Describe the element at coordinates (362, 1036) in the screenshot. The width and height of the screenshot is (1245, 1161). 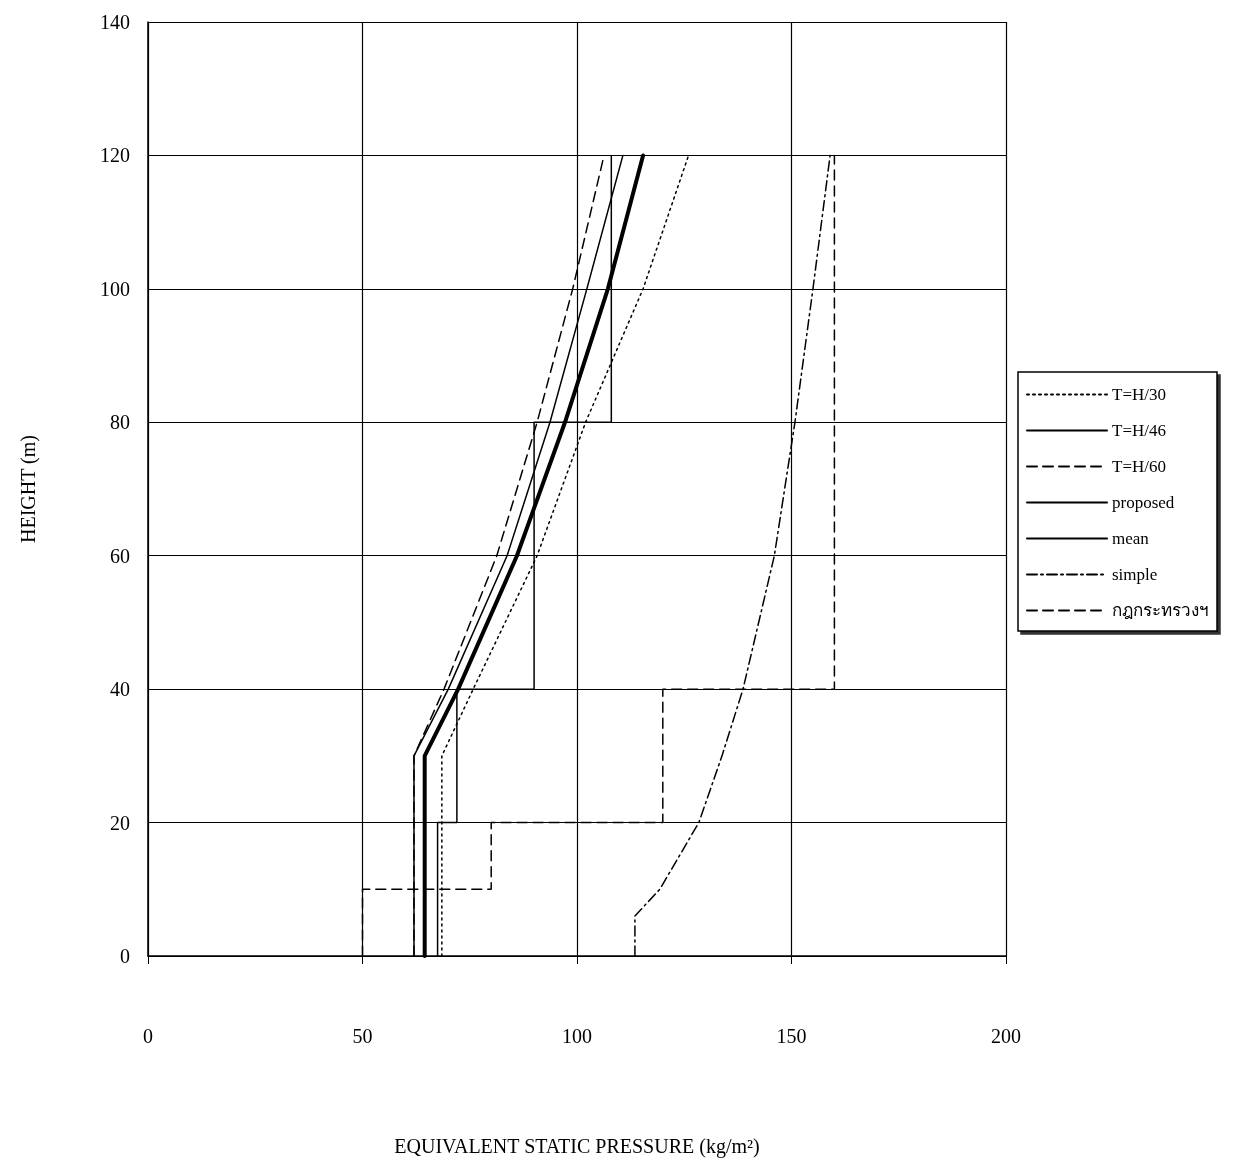
I see `x-tick-label: 50` at that location.